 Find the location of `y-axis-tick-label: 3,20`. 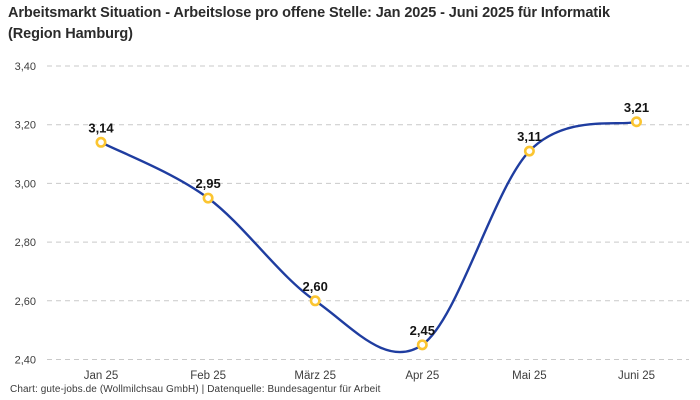

y-axis-tick-label: 3,20 is located at coordinates (25, 126).